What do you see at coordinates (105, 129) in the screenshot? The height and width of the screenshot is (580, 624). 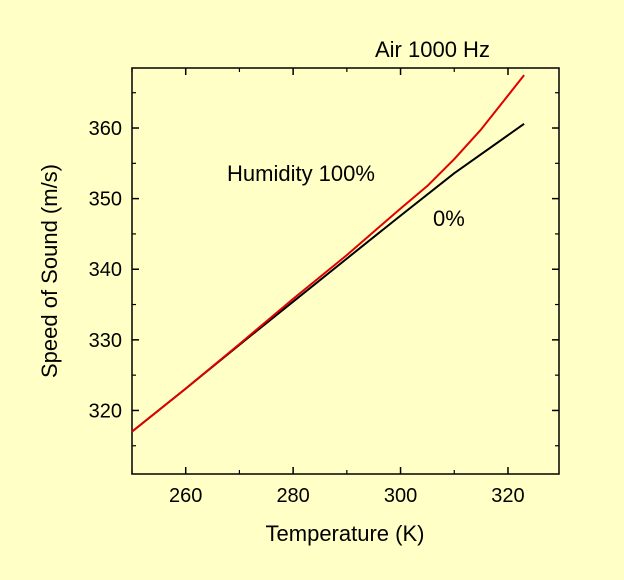 I see `y-tick-label: 360` at bounding box center [105, 129].